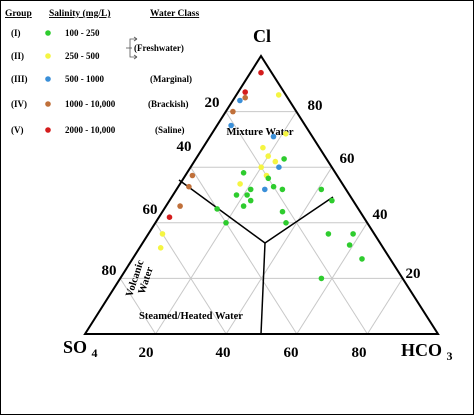 Image resolution: width=474 pixels, height=415 pixels. I want to click on freshwater-bracket-arrows, so click(135, 48).